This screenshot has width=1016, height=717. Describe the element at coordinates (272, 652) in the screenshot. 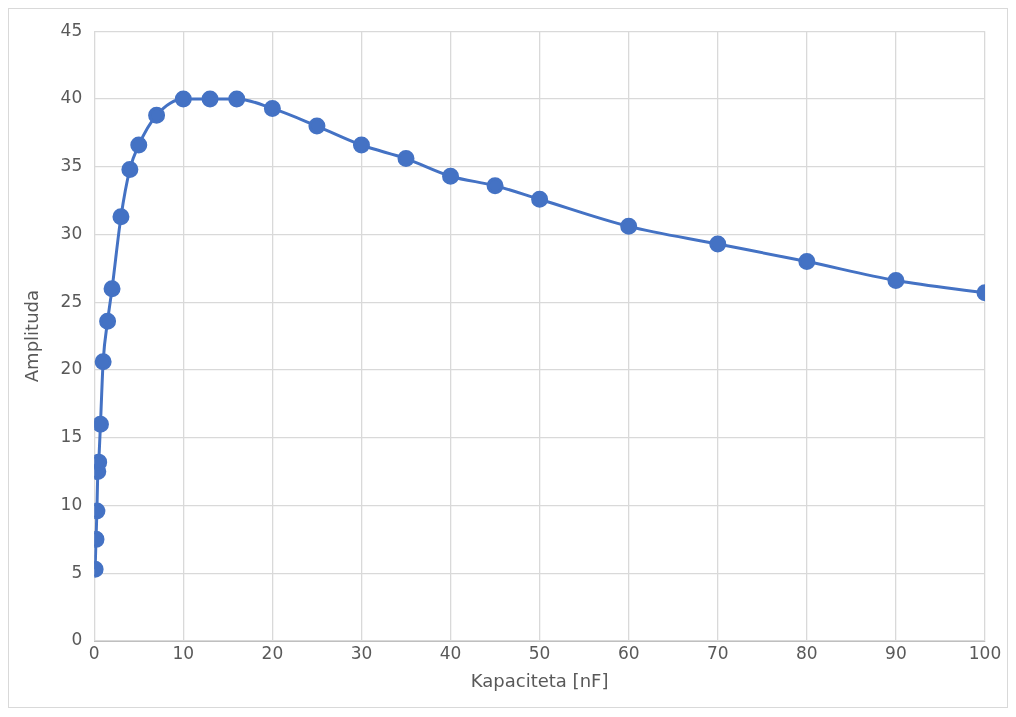

I see `x-tick-label: 20` at that location.